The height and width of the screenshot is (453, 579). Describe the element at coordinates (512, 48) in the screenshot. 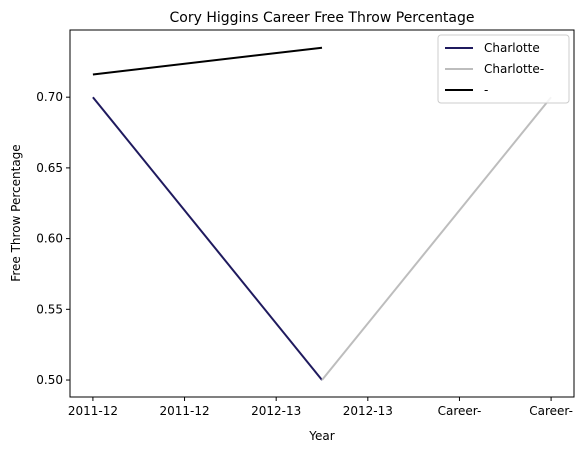

I see `legend-label: Charlotte` at that location.